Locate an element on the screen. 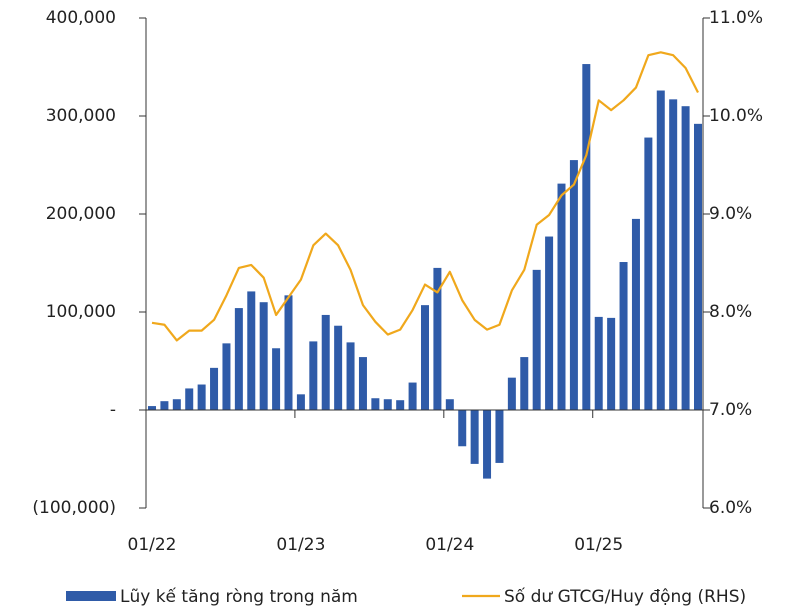  x-tick-label: 01/25 is located at coordinates (598, 545).